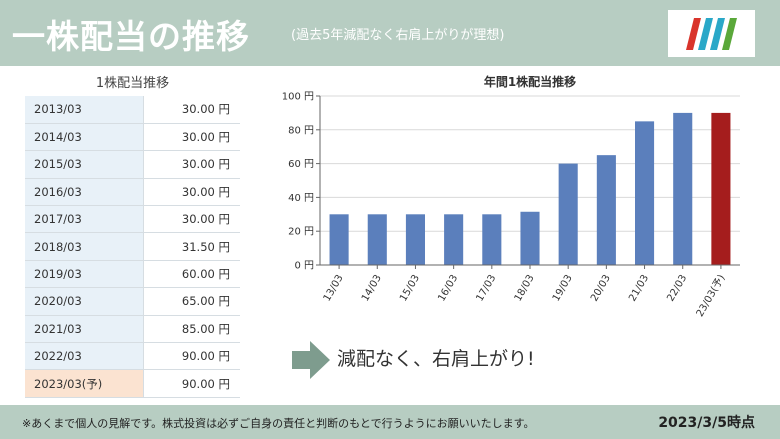  I want to click on y-tick-label: 40 円, so click(301, 198).